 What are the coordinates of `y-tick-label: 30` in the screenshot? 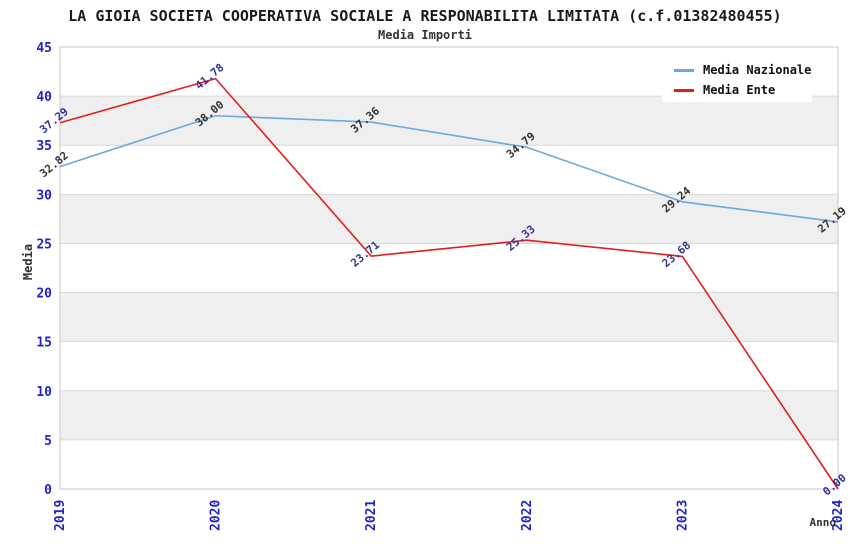 It's located at (44, 195).